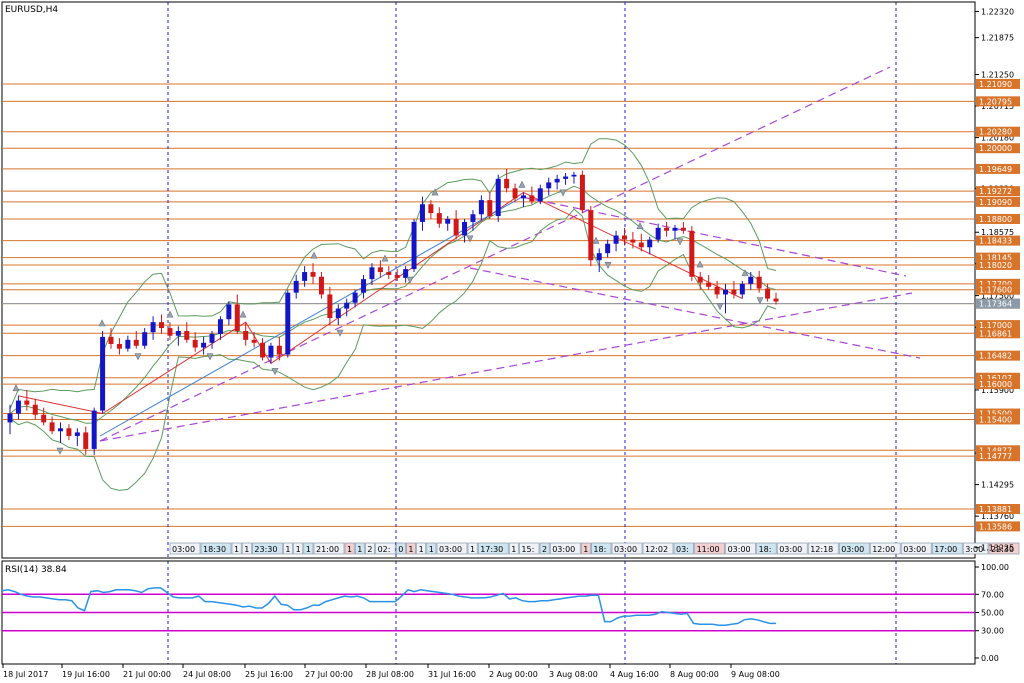 This screenshot has width=1024, height=683. I want to click on time-tick-label: 24 Jul 08:00, so click(207, 674).